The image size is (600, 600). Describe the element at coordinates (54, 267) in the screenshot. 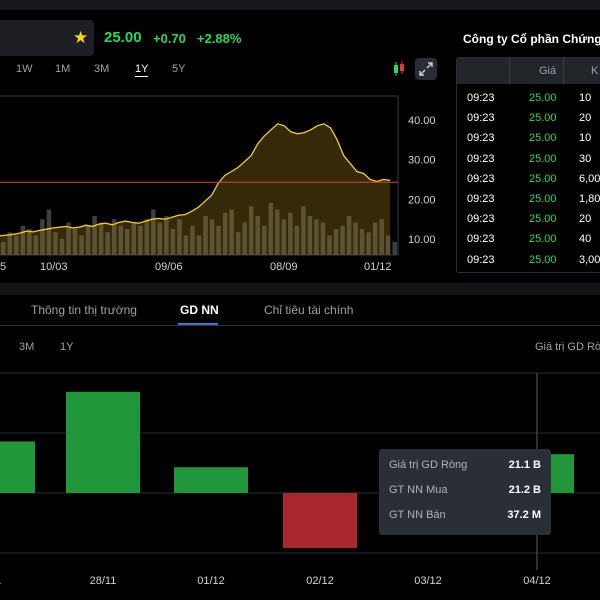

I see `x-axis-label: 10/03` at that location.